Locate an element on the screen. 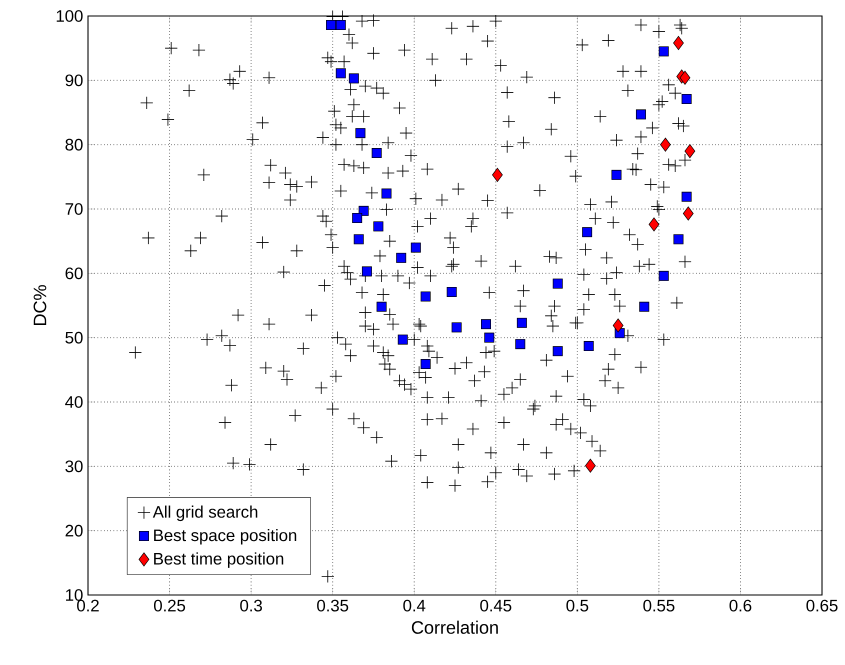  y-tick-label: 30 is located at coordinates (74, 466).